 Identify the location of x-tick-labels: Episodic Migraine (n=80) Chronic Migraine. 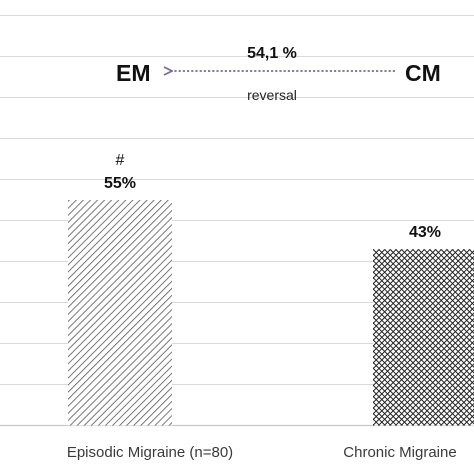
(262, 452).